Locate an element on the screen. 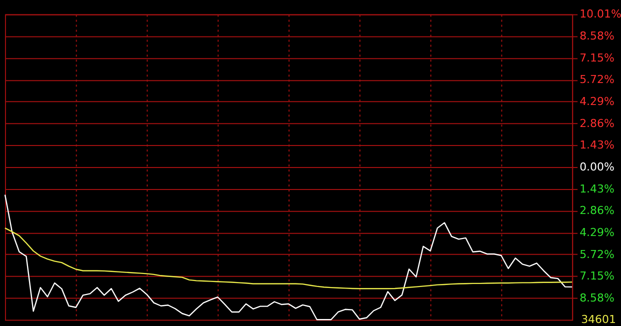  text: 34601 is located at coordinates (598, 319).